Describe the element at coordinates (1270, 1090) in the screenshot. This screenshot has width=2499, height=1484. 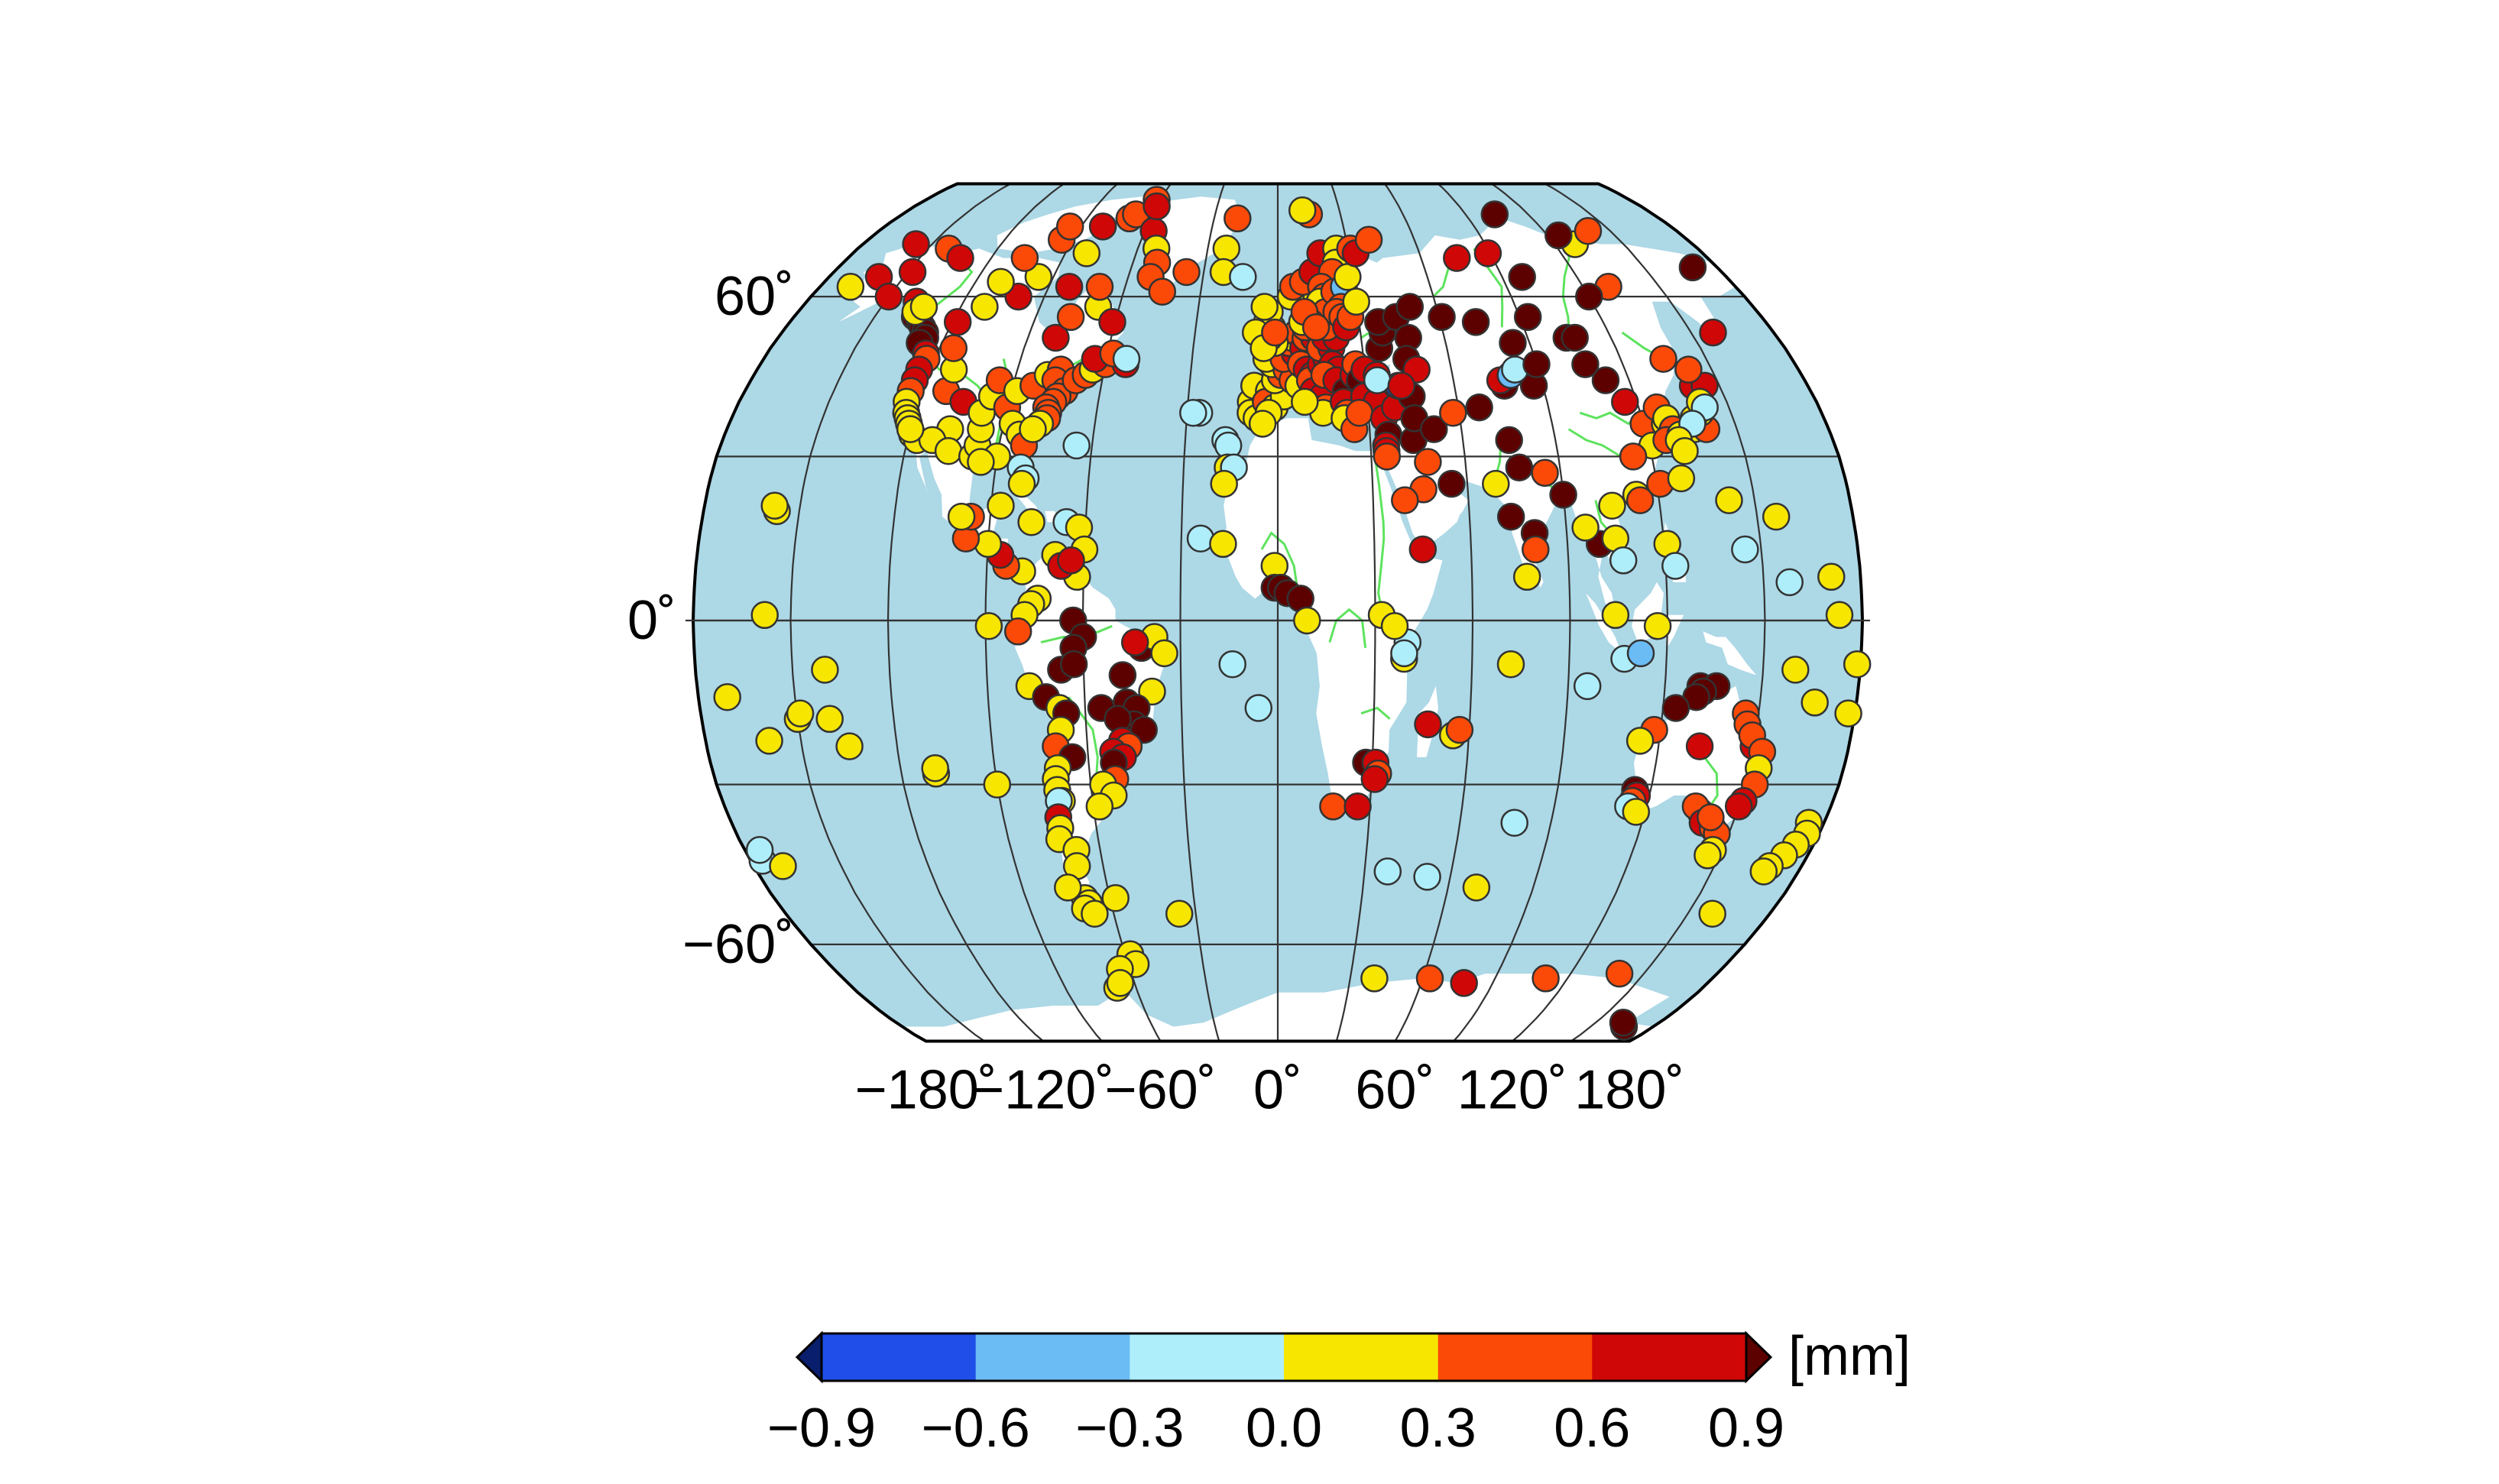
I see `longitude-labels: −180˚−120˚−60˚ 0˚ 60˚ 120˚ 180˚` at that location.